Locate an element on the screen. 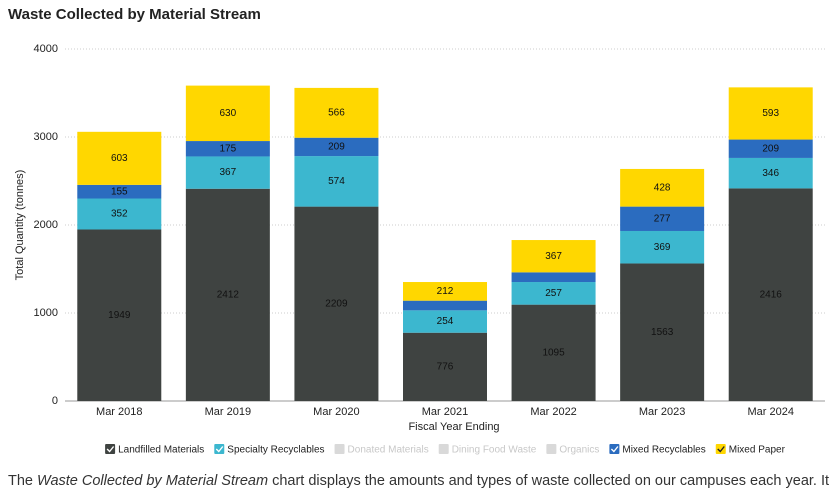 The height and width of the screenshot is (493, 831). legend-label: Specialty Recyclables is located at coordinates (275, 450).